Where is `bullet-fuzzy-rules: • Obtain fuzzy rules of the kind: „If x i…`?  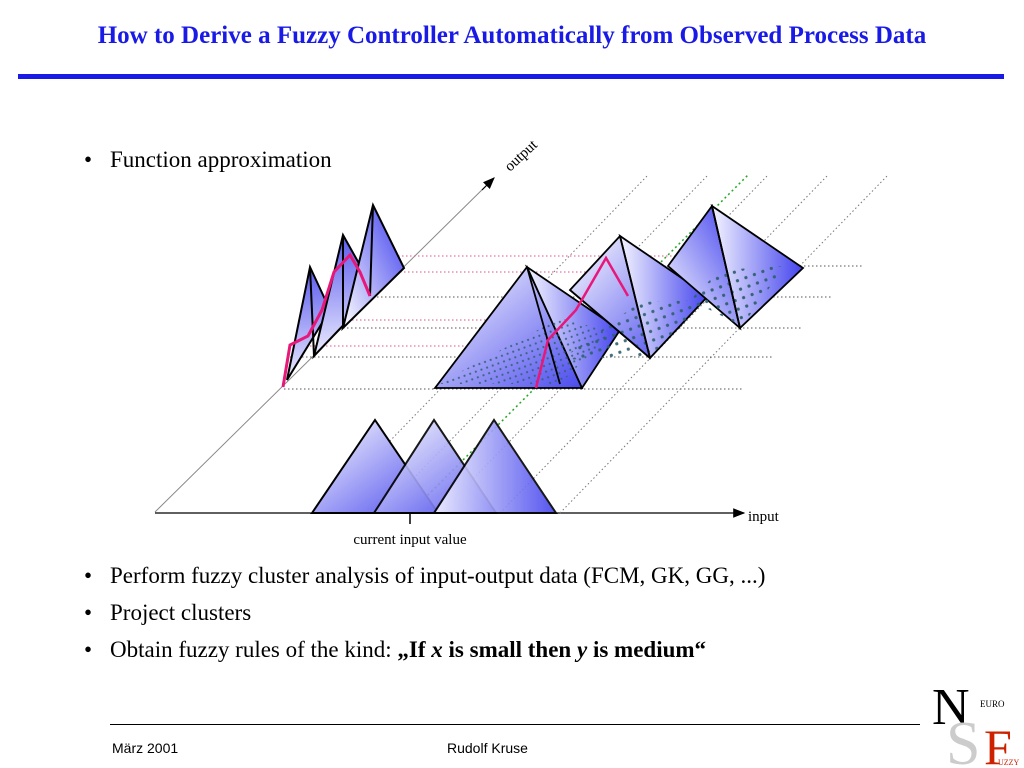 bullet-fuzzy-rules: • Obtain fuzzy rules of the kind: „If x i… is located at coordinates (395, 650).